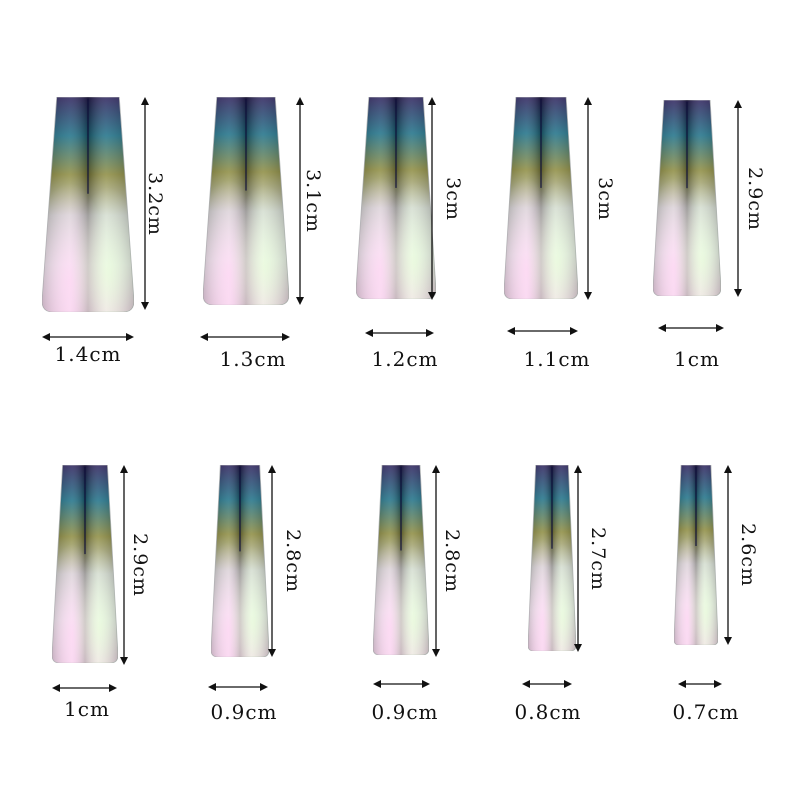 The image size is (800, 800). I want to click on height-label: 3.2cm, so click(155, 203).